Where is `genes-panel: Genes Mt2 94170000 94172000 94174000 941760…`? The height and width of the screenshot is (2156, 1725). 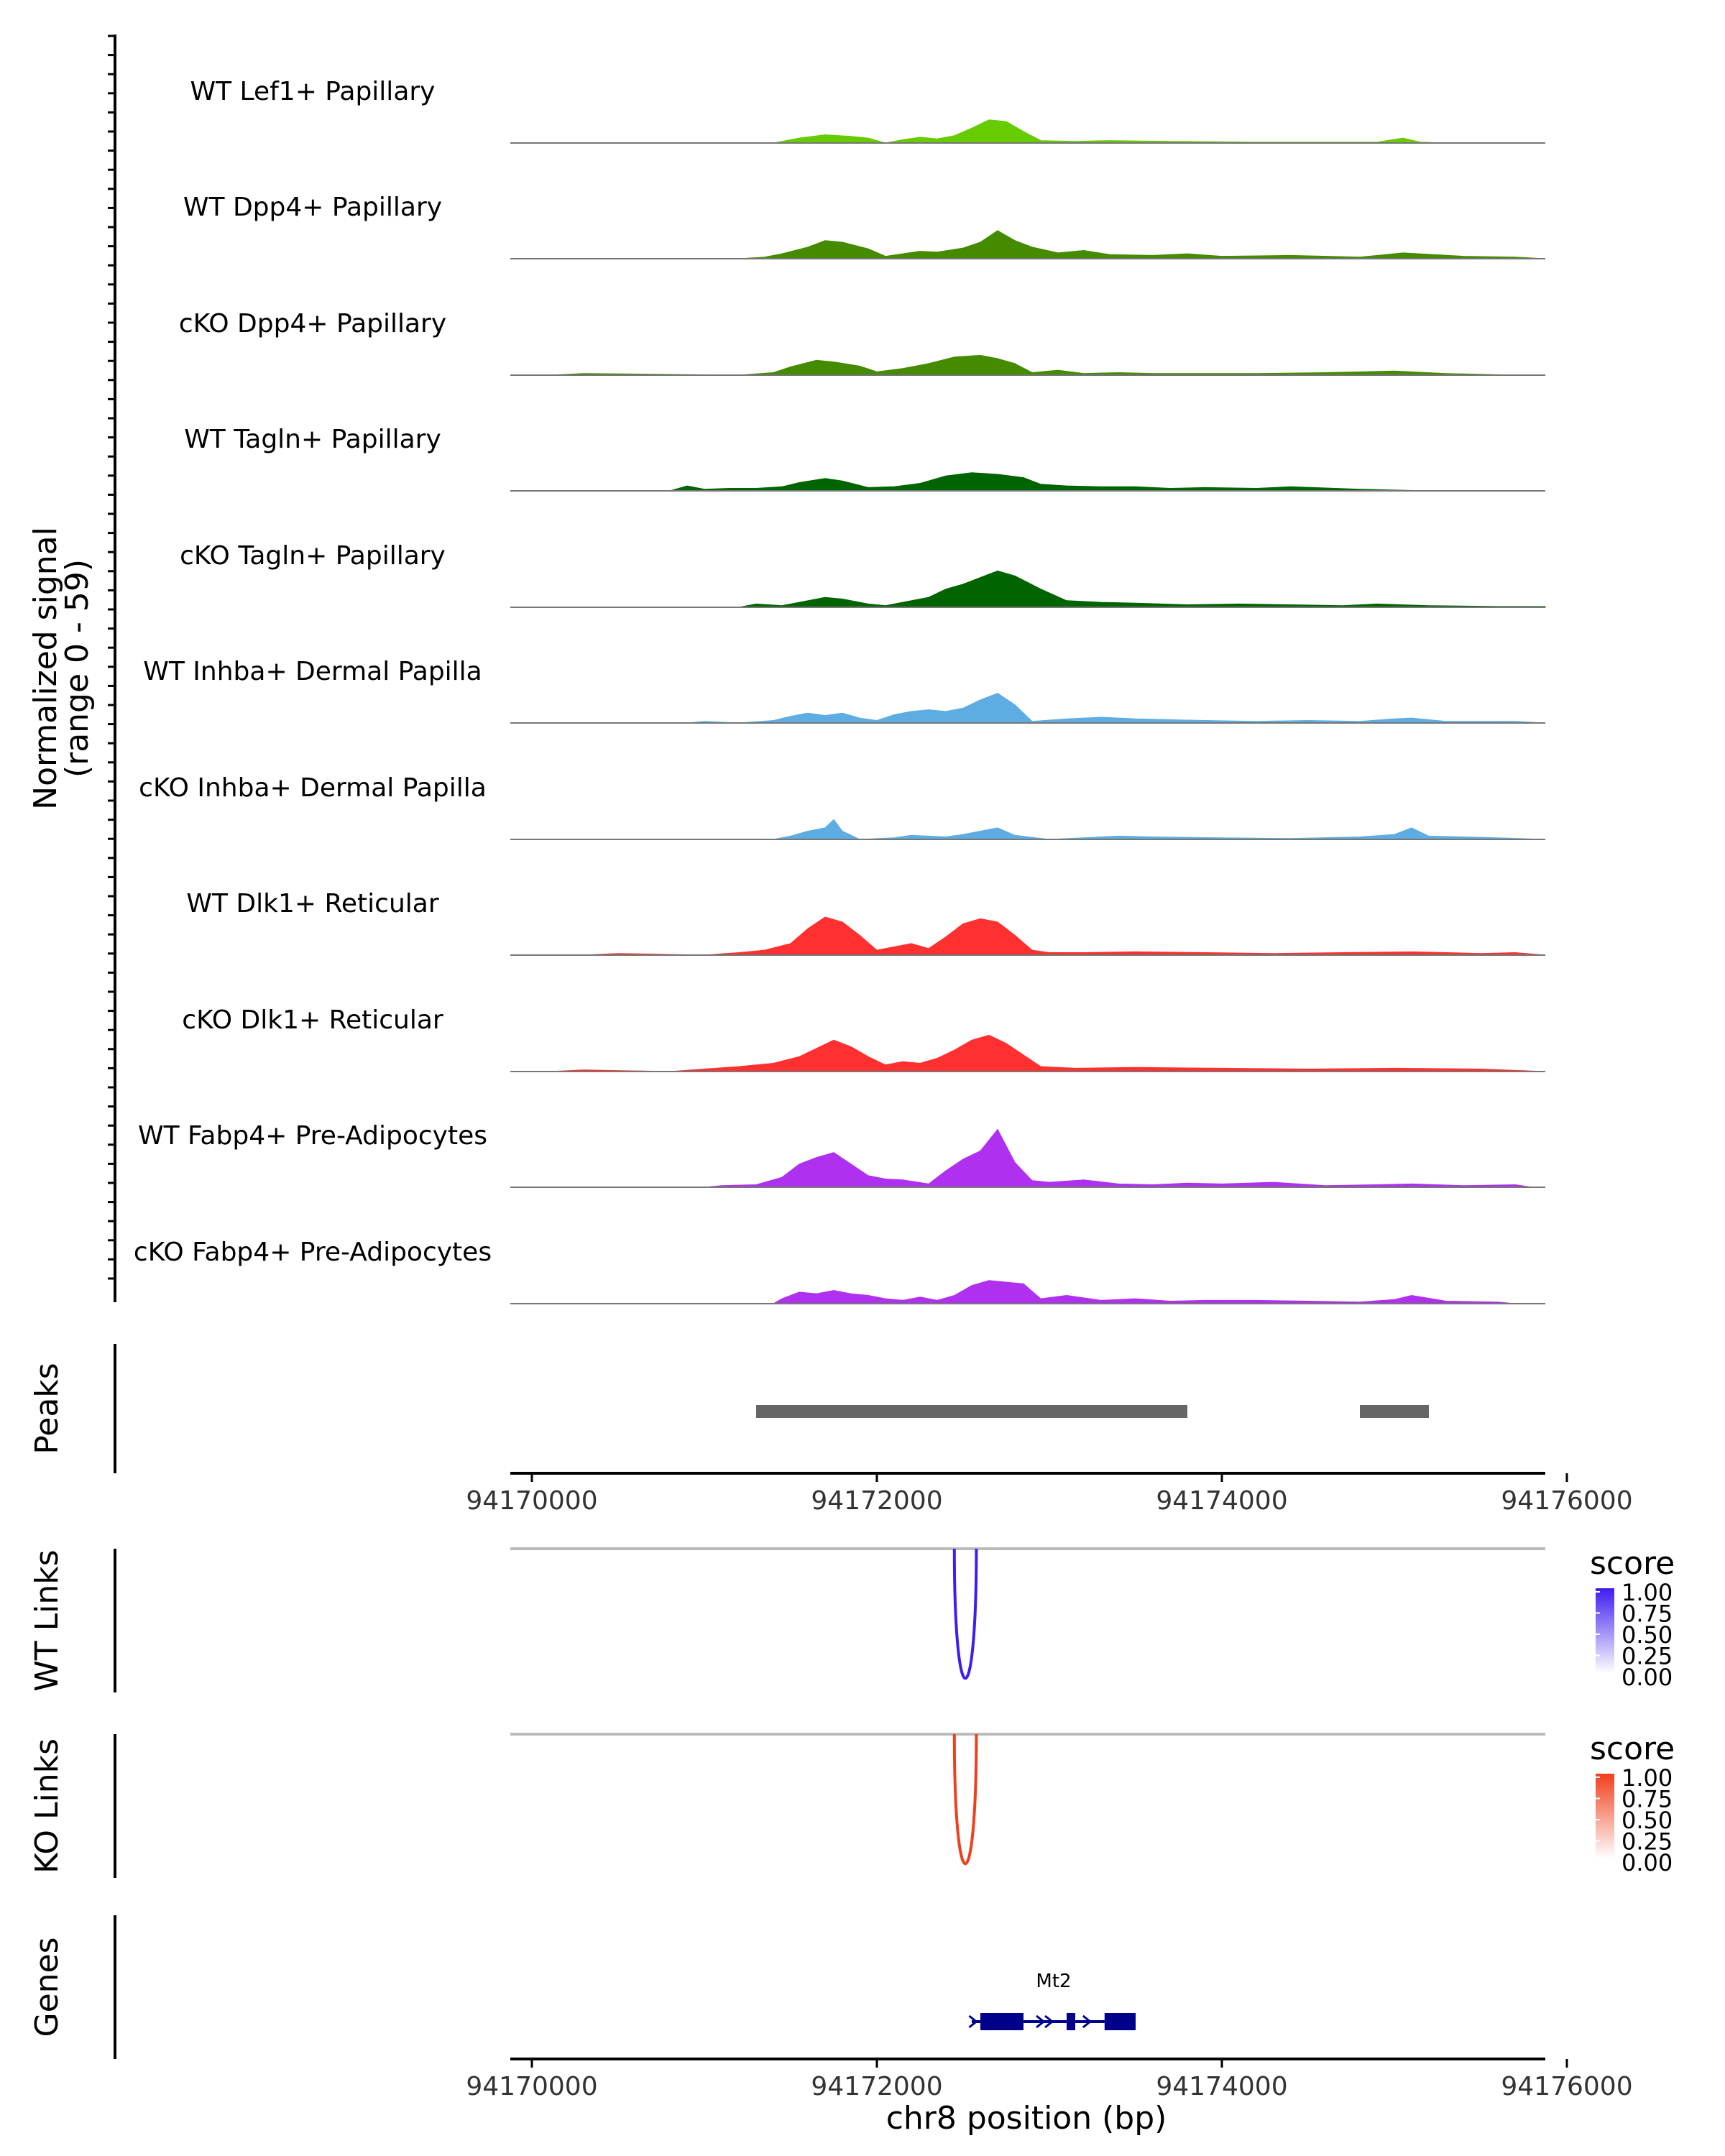 genes-panel: Genes Mt2 94170000 94172000 94174000 941760… is located at coordinates (831, 2026).